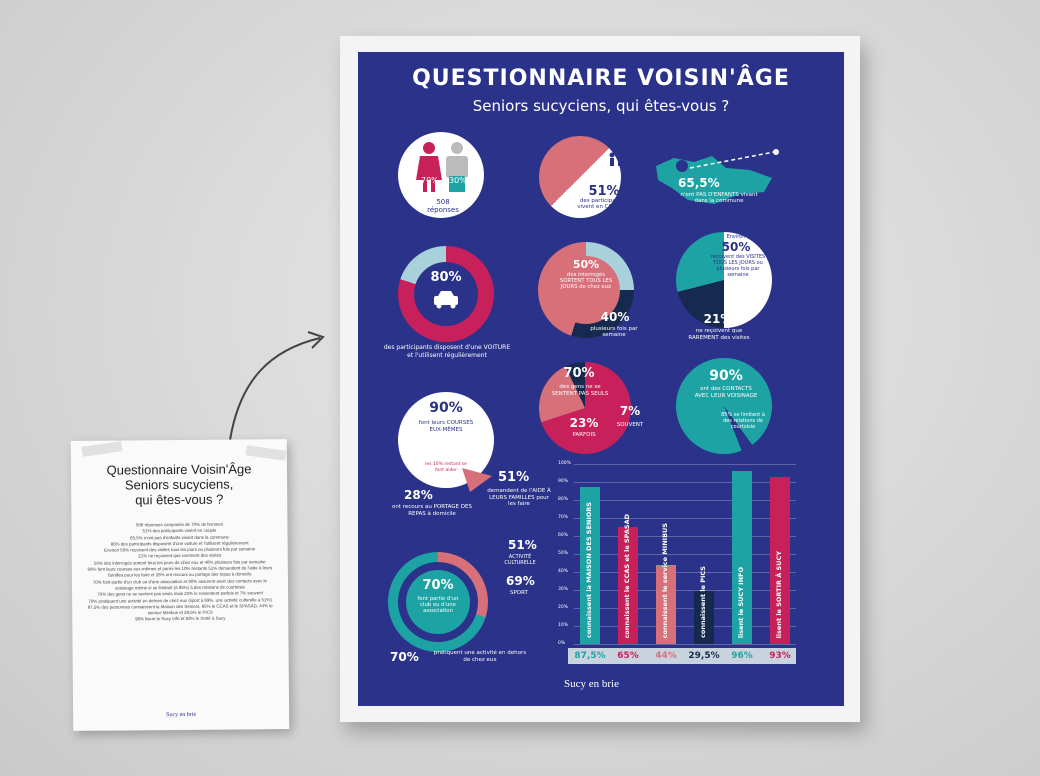 The height and width of the screenshot is (776, 1040). What do you see at coordinates (630, 411) in the screenshot?
I see `alone-value3: 7%` at bounding box center [630, 411].